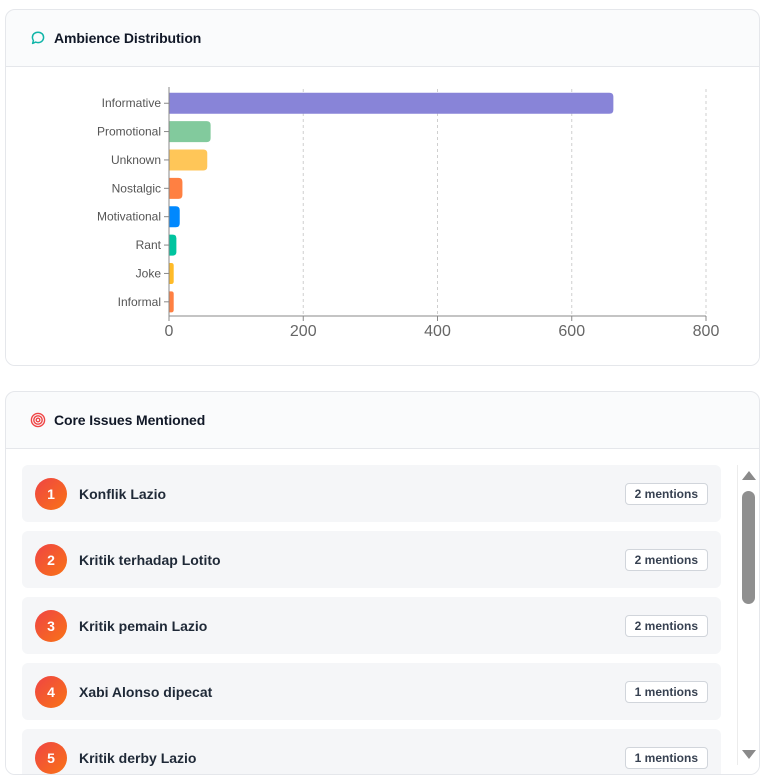 The image size is (768, 783). Describe the element at coordinates (749, 475) in the screenshot. I see `scroll-up-arrow-icon` at that location.